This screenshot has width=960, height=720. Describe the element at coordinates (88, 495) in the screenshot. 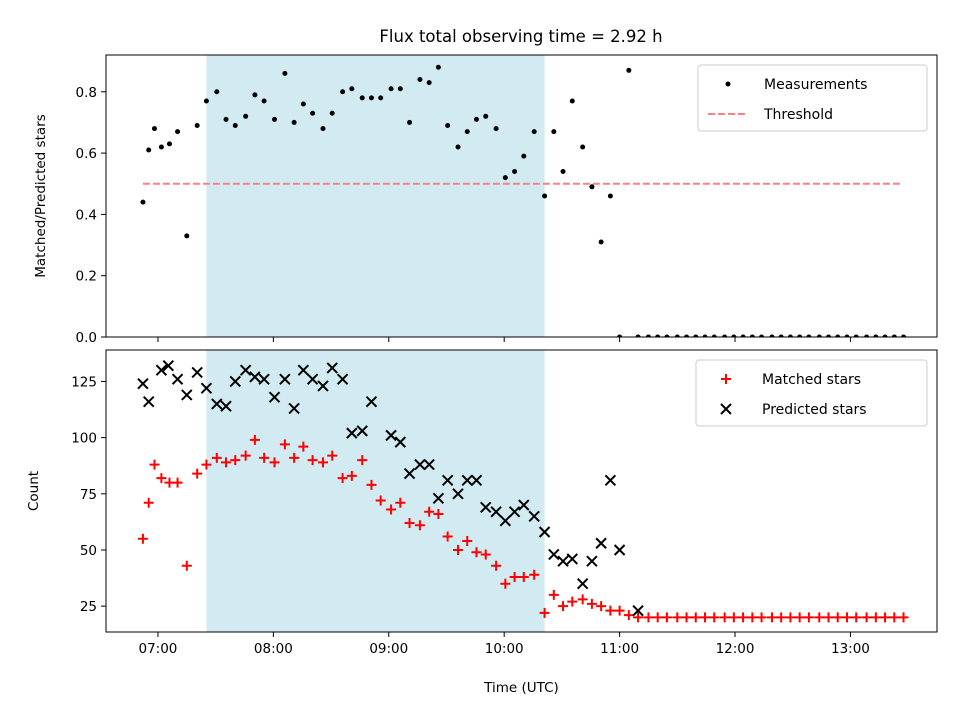

I see `y-tick-label: 75` at that location.